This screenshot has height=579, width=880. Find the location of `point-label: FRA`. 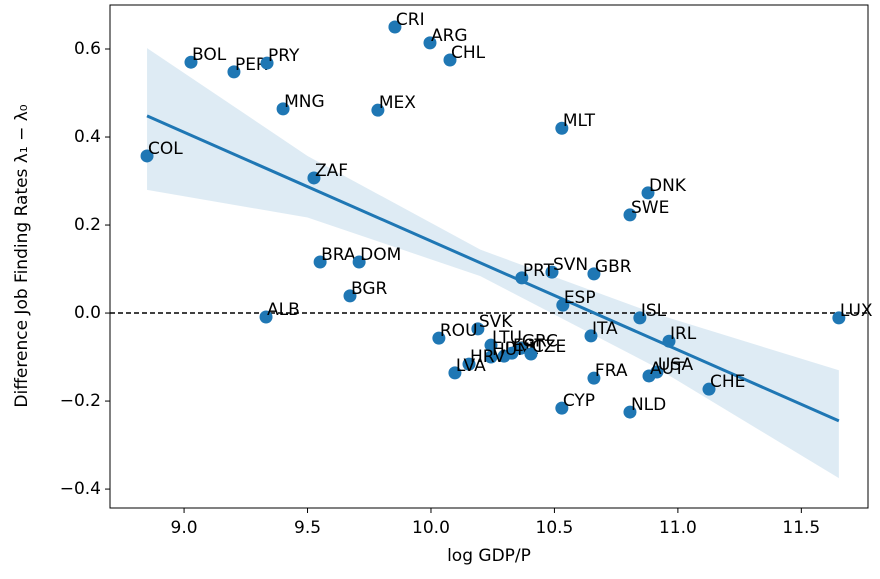

point-label: FRA is located at coordinates (611, 371).